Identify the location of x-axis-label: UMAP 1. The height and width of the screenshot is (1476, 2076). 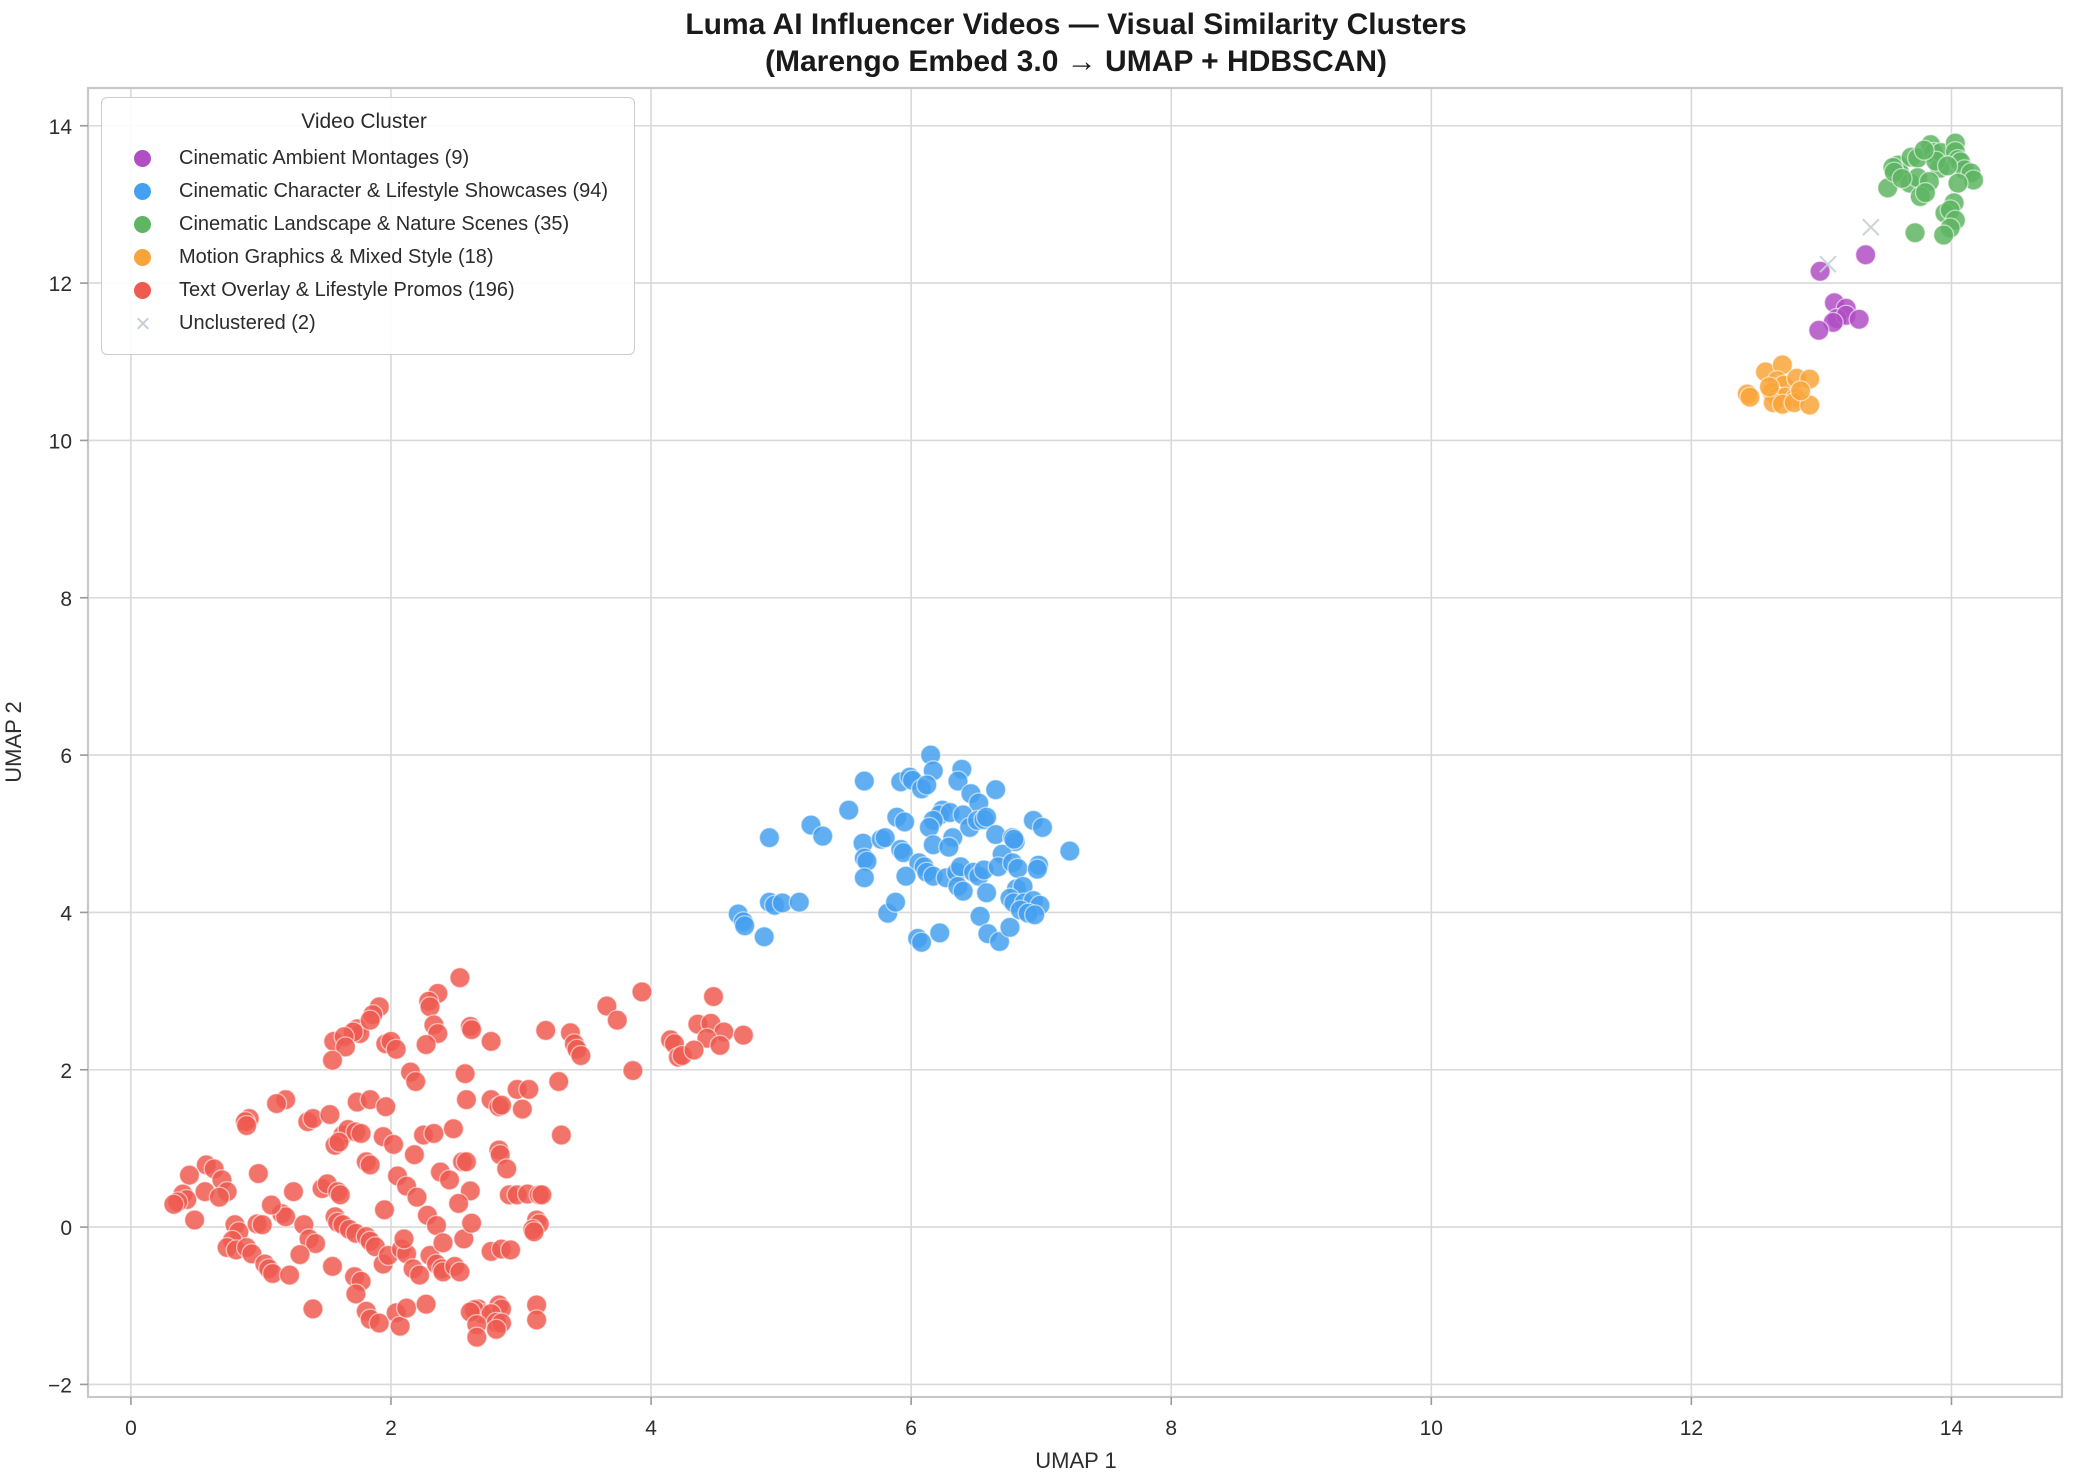
(1076, 1460).